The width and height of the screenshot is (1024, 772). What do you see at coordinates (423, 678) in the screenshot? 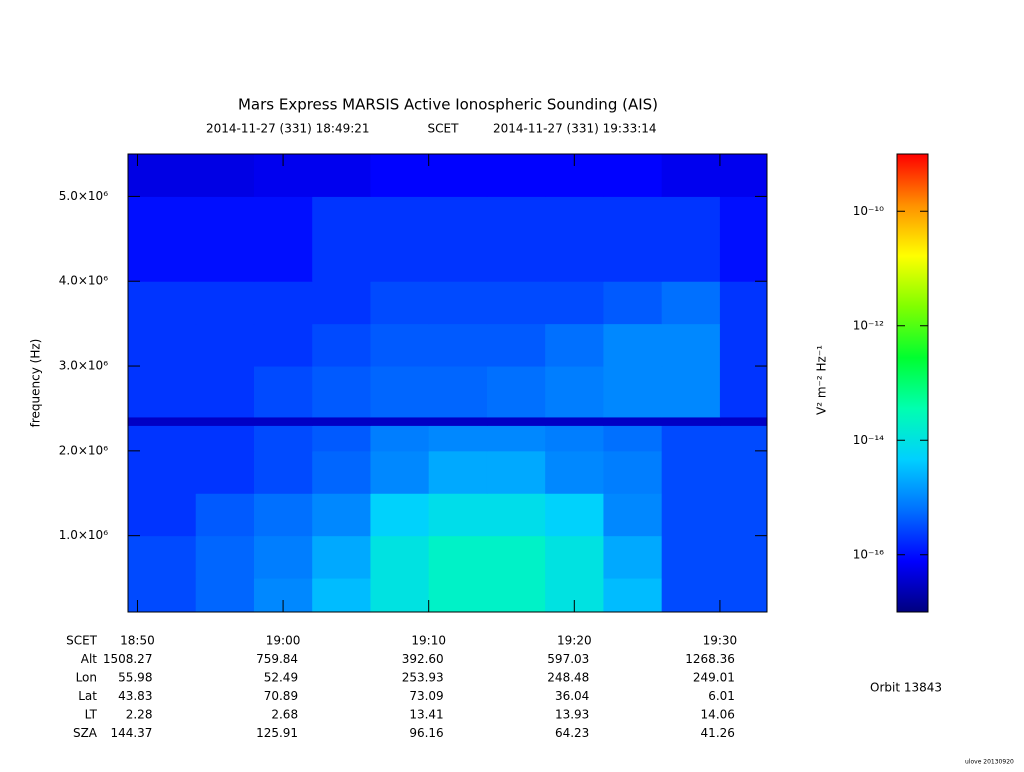
I see `ephemeris-value: 253.93` at bounding box center [423, 678].